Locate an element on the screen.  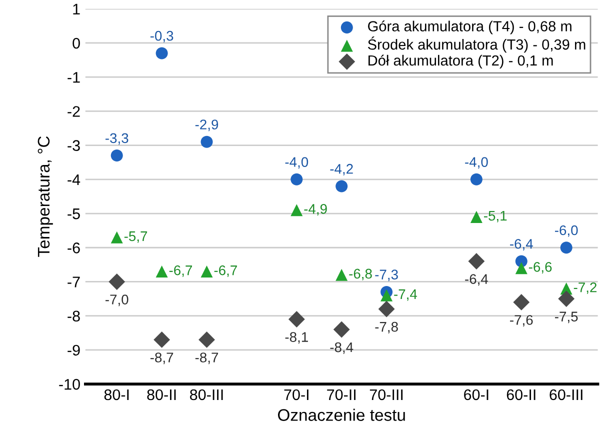
data-label: -7,6 is located at coordinates (521, 321).